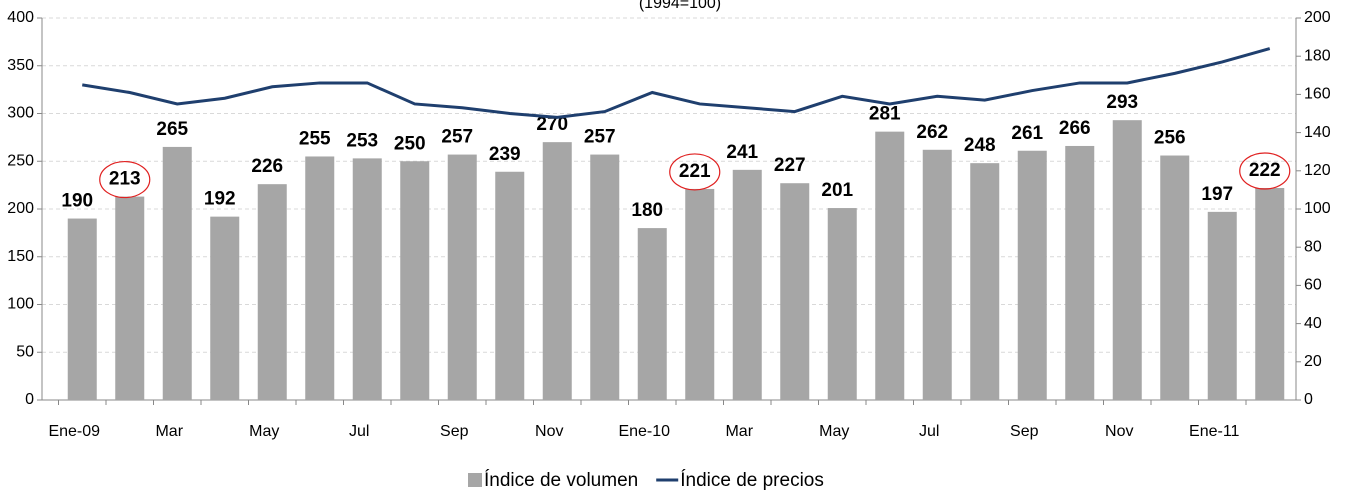  I want to click on bar-value-label: 226, so click(267, 166).